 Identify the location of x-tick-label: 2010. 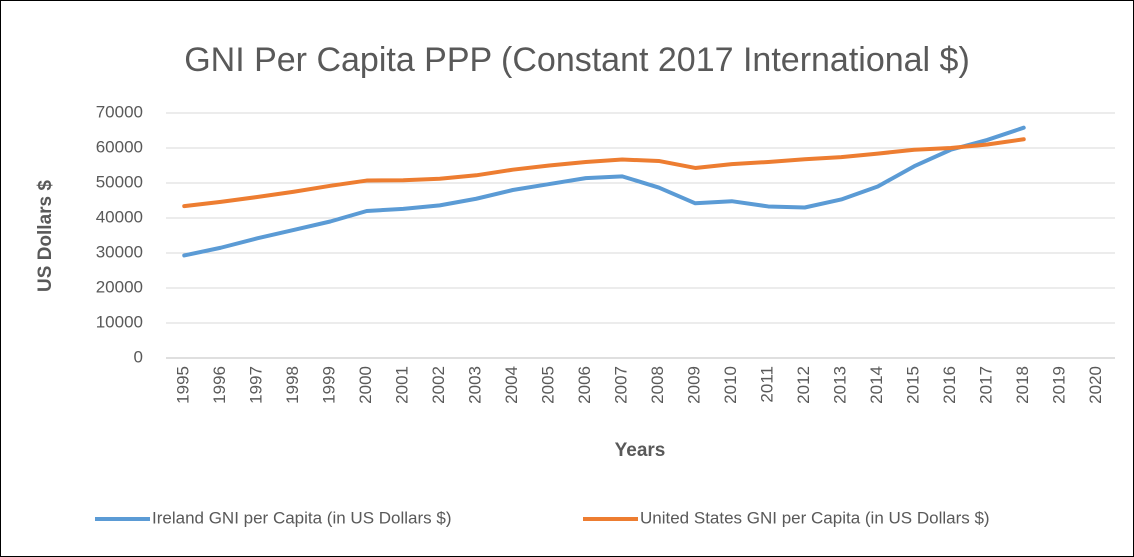
(730, 385).